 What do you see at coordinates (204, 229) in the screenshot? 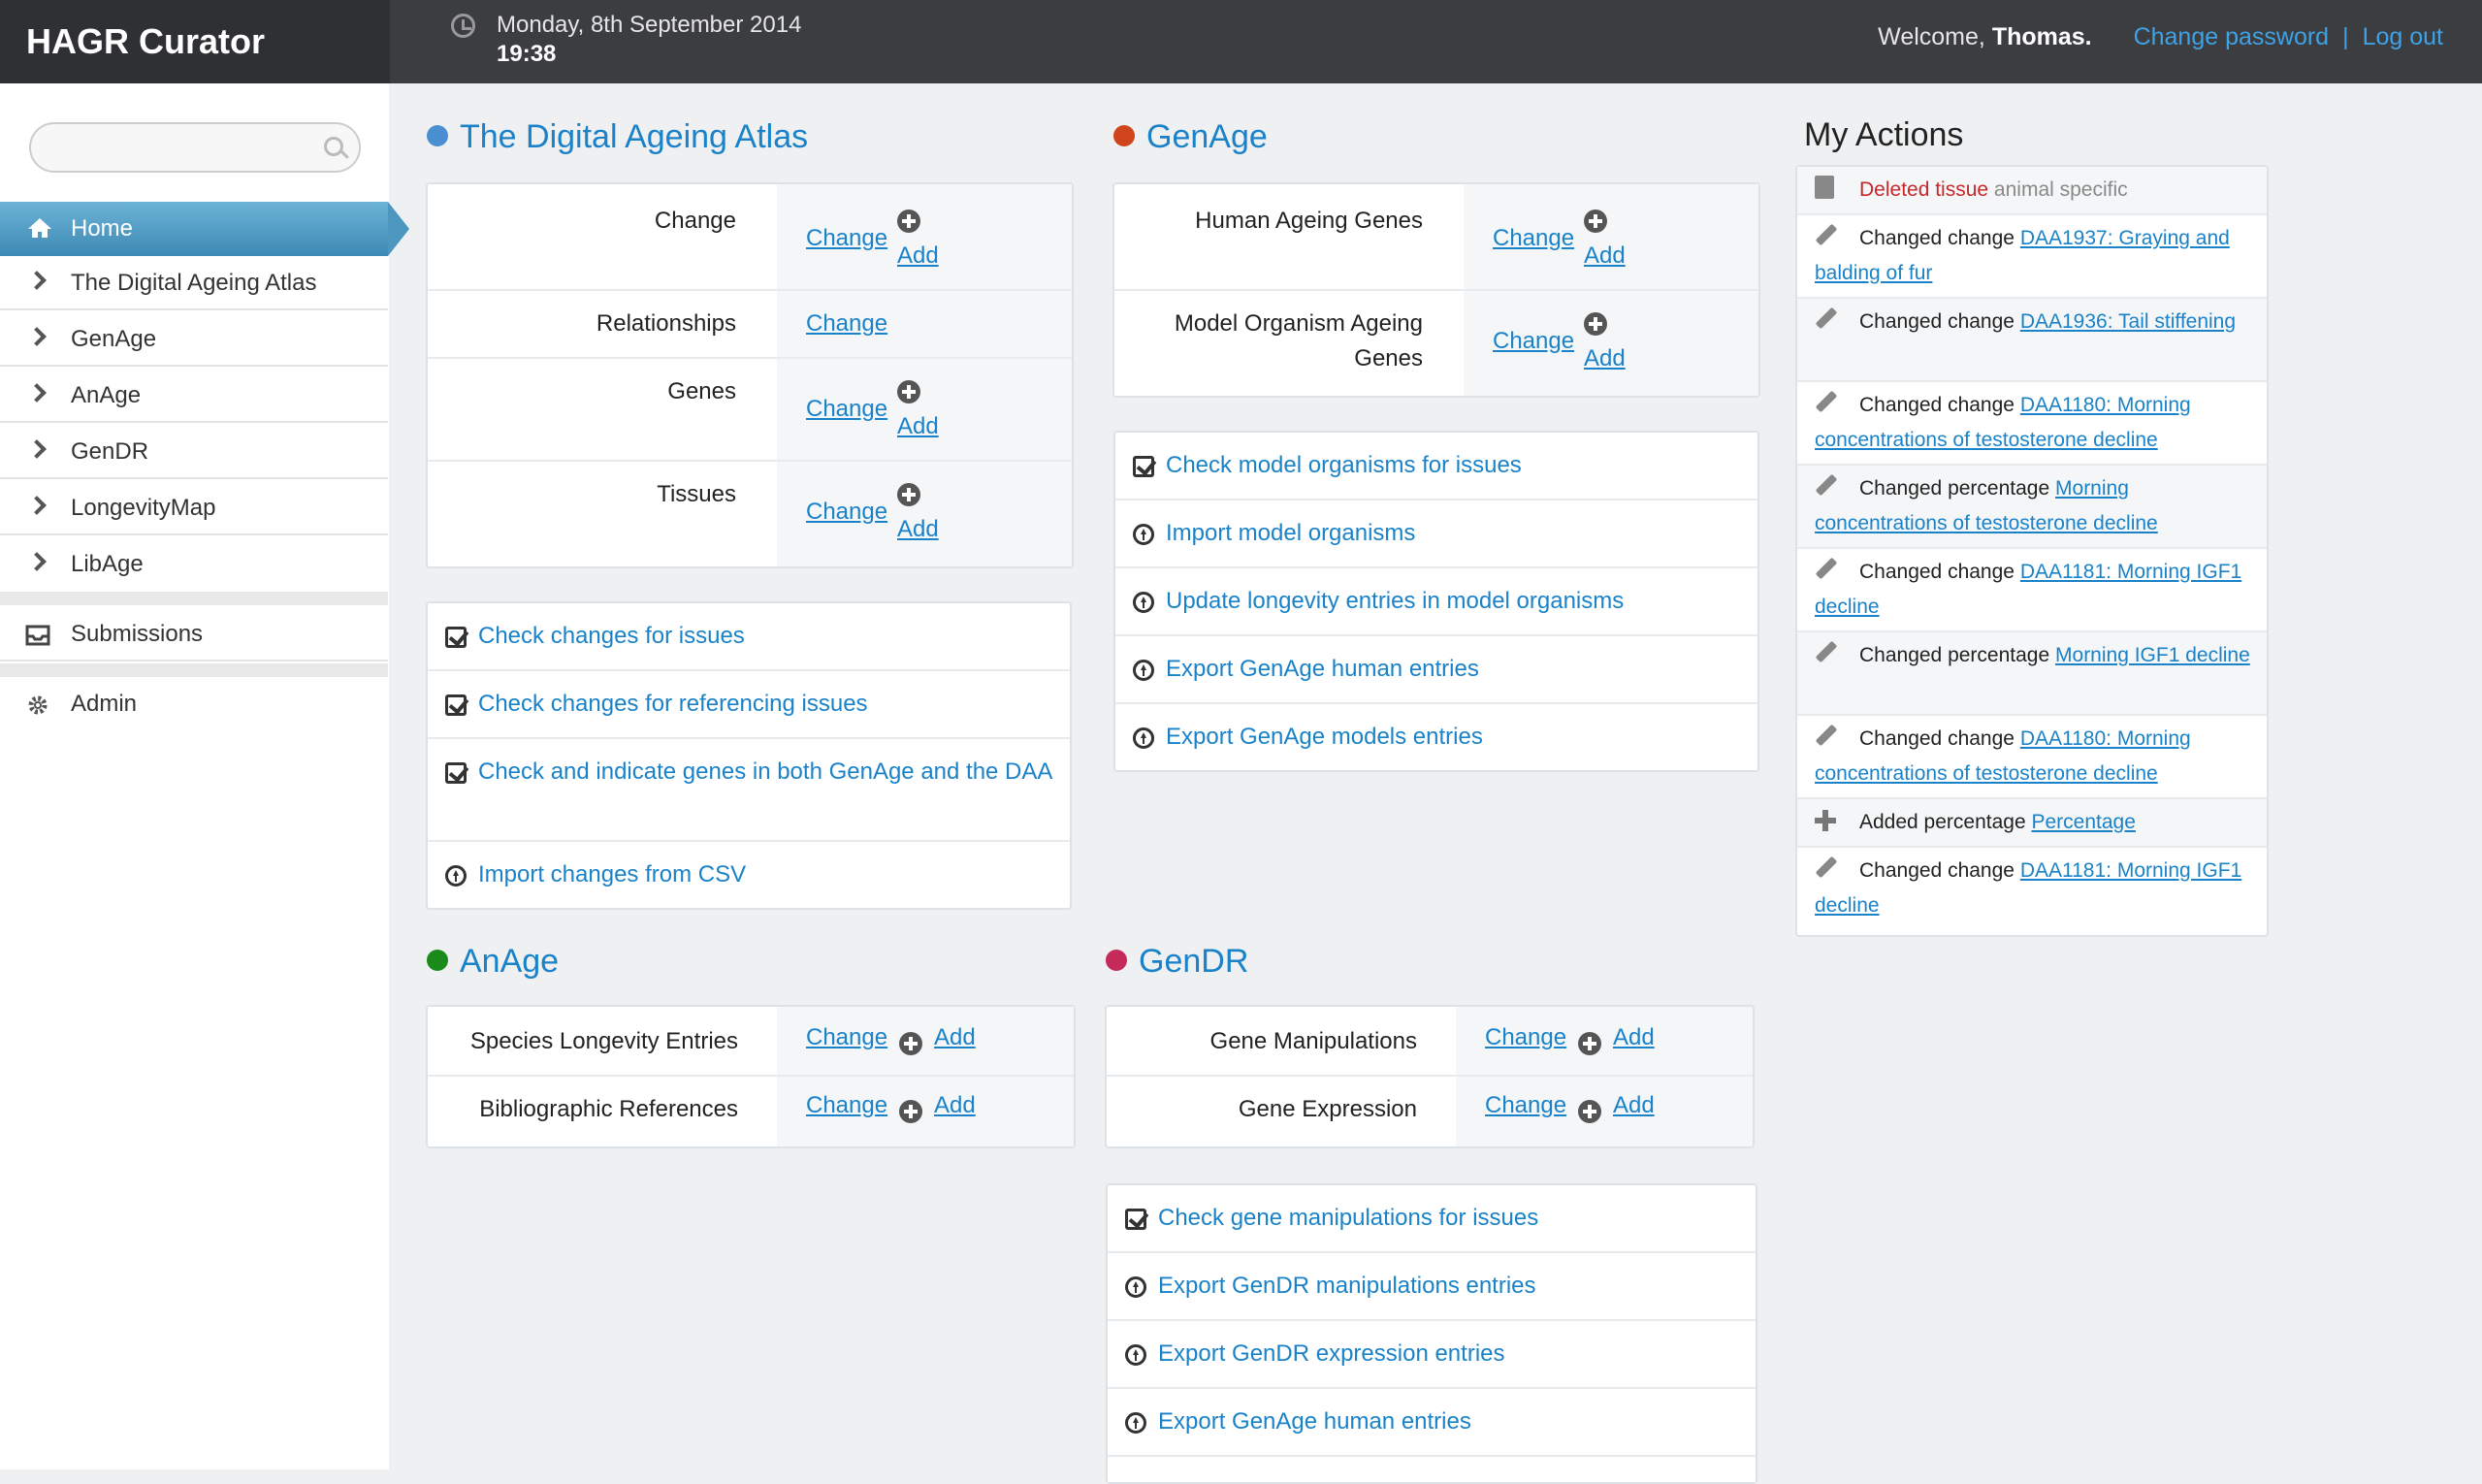
I see `sidebar-item-home: Home` at bounding box center [204, 229].